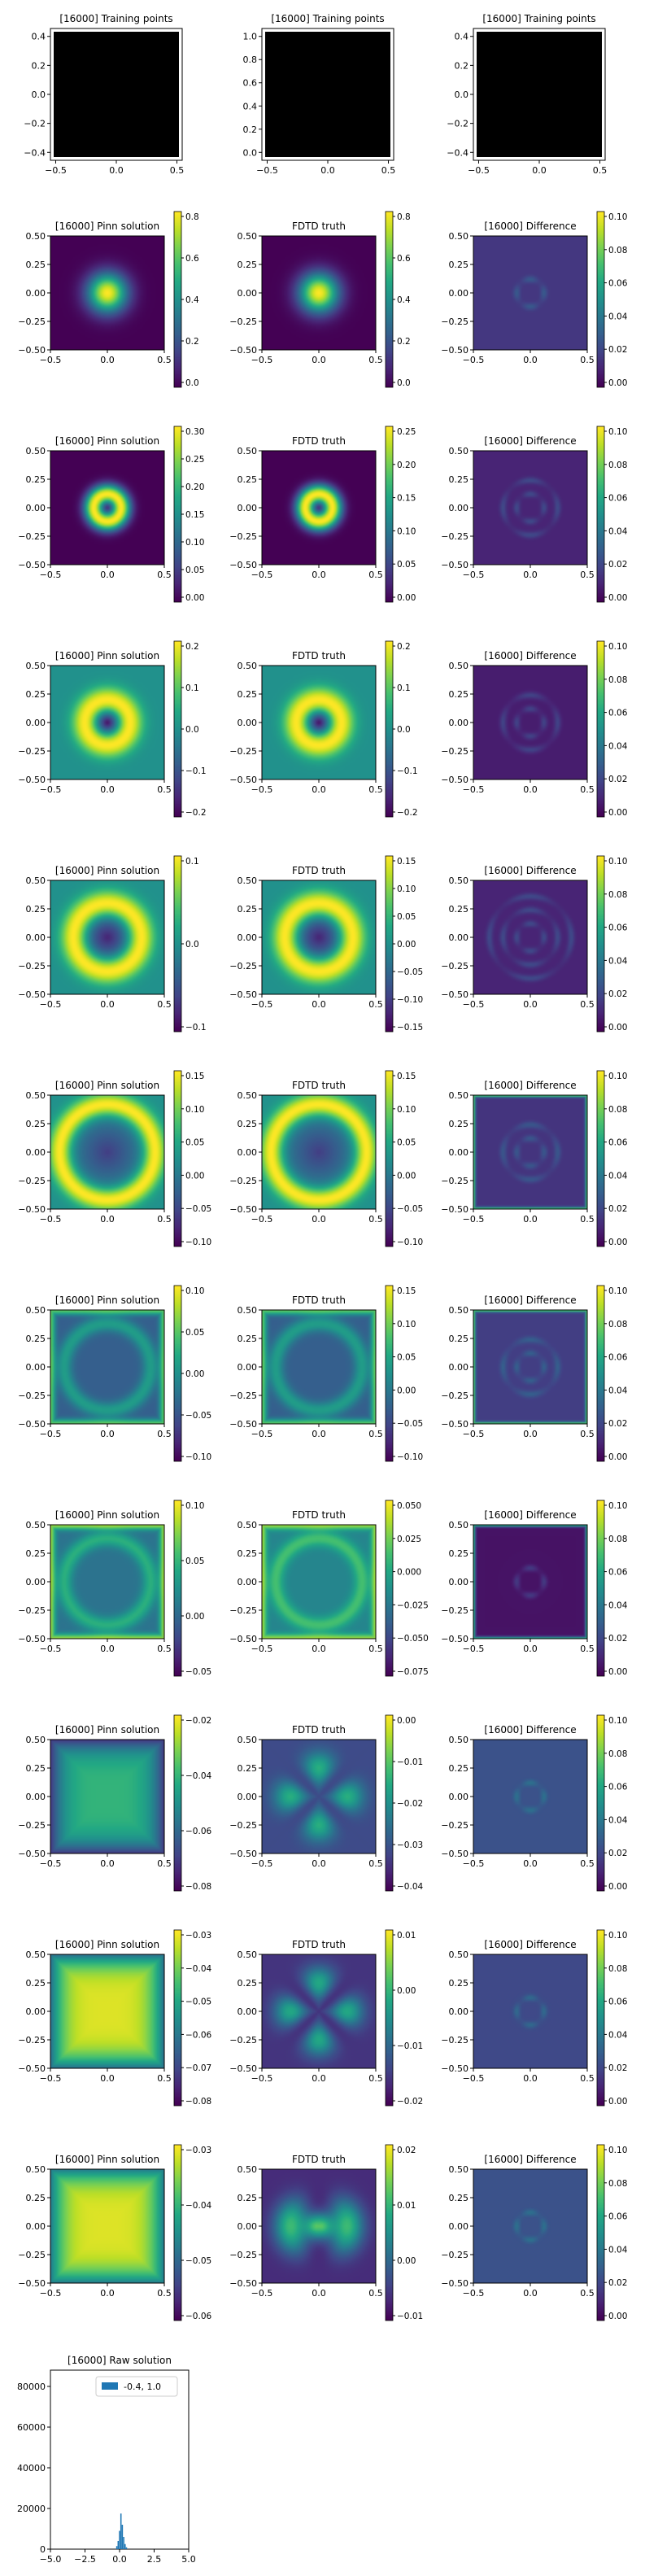 The image size is (645, 2576). Describe the element at coordinates (404, 259) in the screenshot. I see `colorbar-tick-label: 0.6` at that location.